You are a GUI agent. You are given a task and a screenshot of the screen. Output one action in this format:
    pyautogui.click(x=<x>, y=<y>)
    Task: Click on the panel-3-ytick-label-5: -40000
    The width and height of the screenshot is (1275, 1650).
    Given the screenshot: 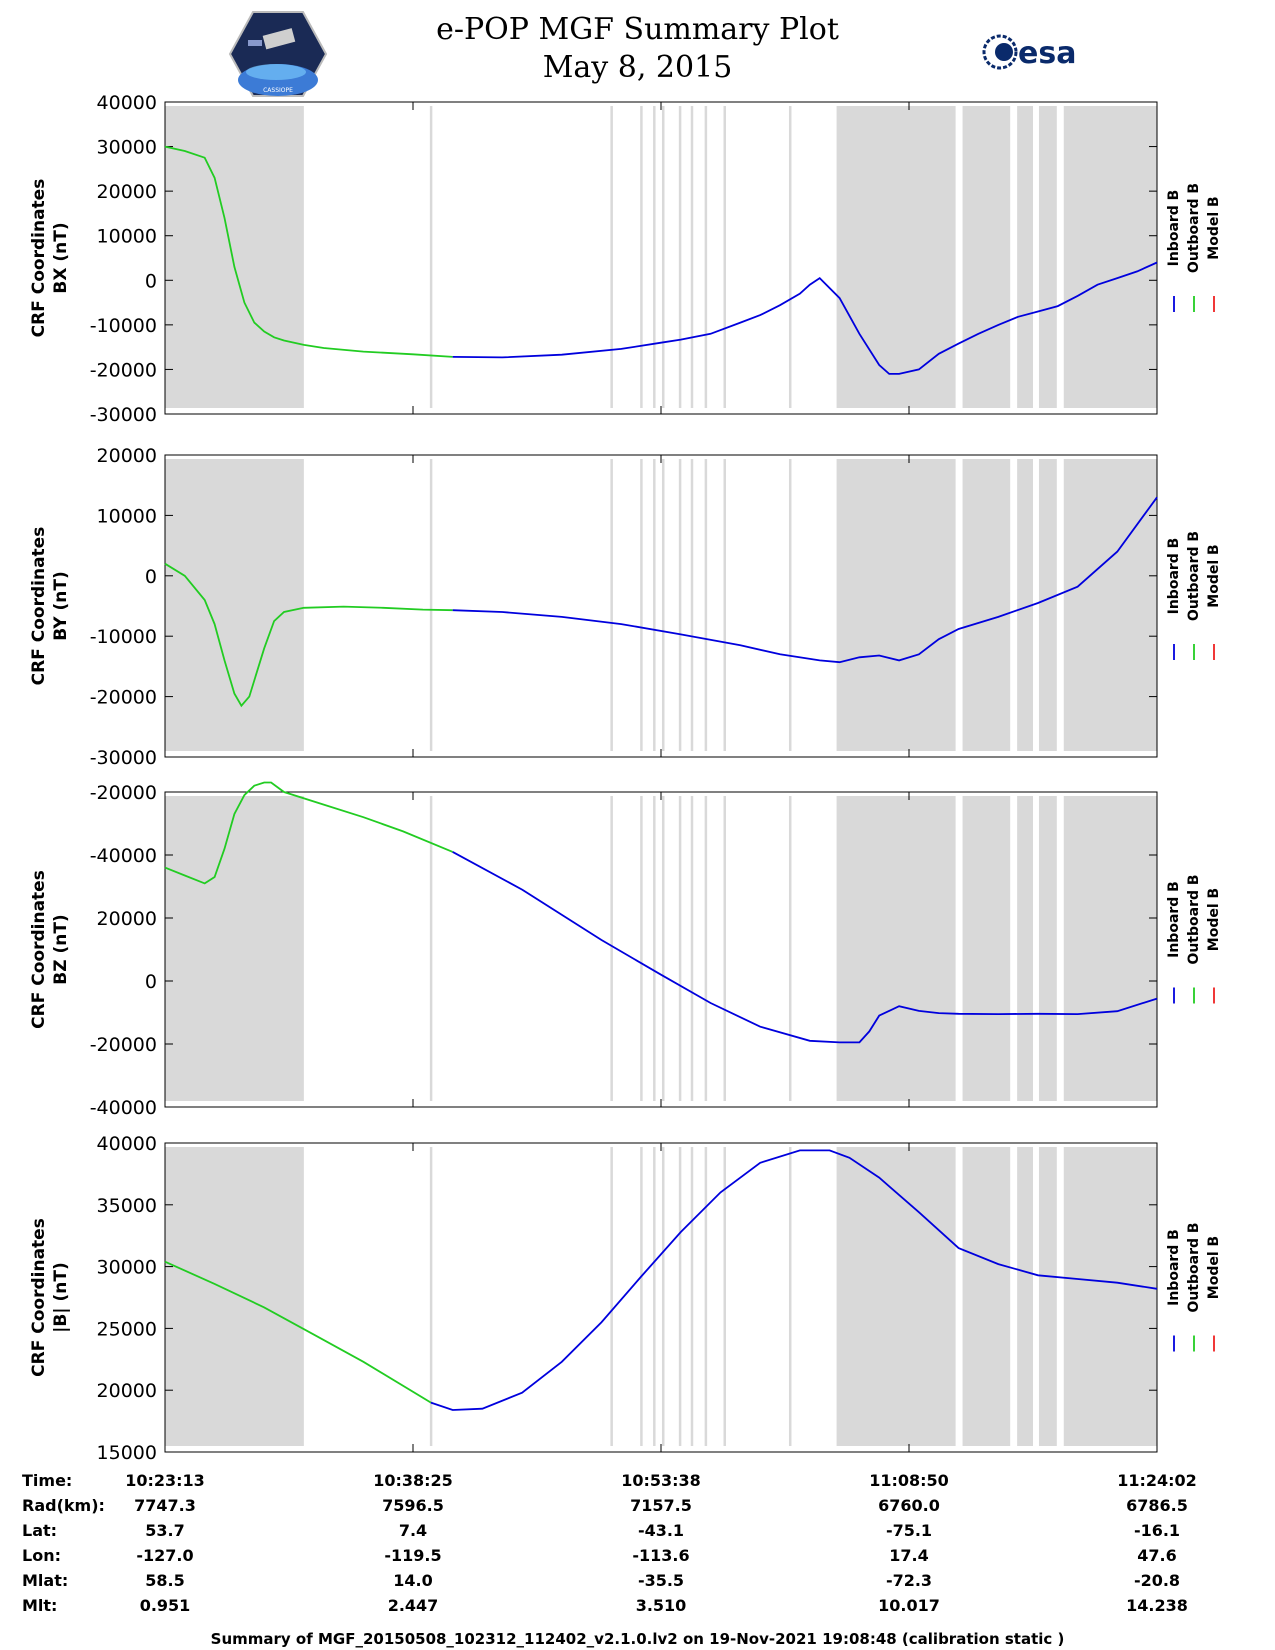 What is the action you would take?
    pyautogui.click(x=123, y=856)
    